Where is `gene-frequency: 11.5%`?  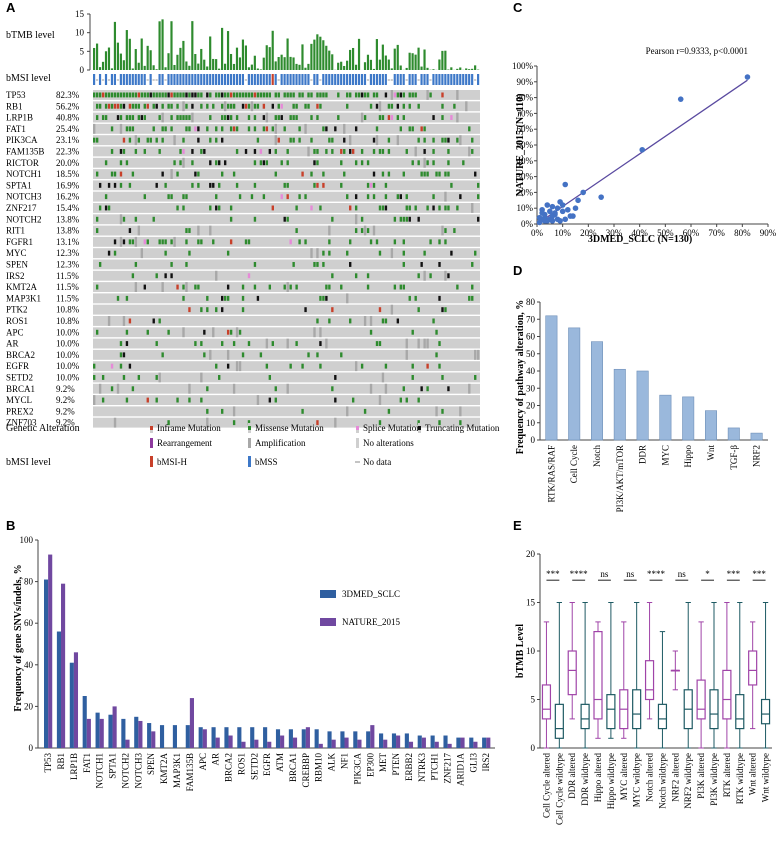
gene-frequency: 11.5% is located at coordinates (67, 287).